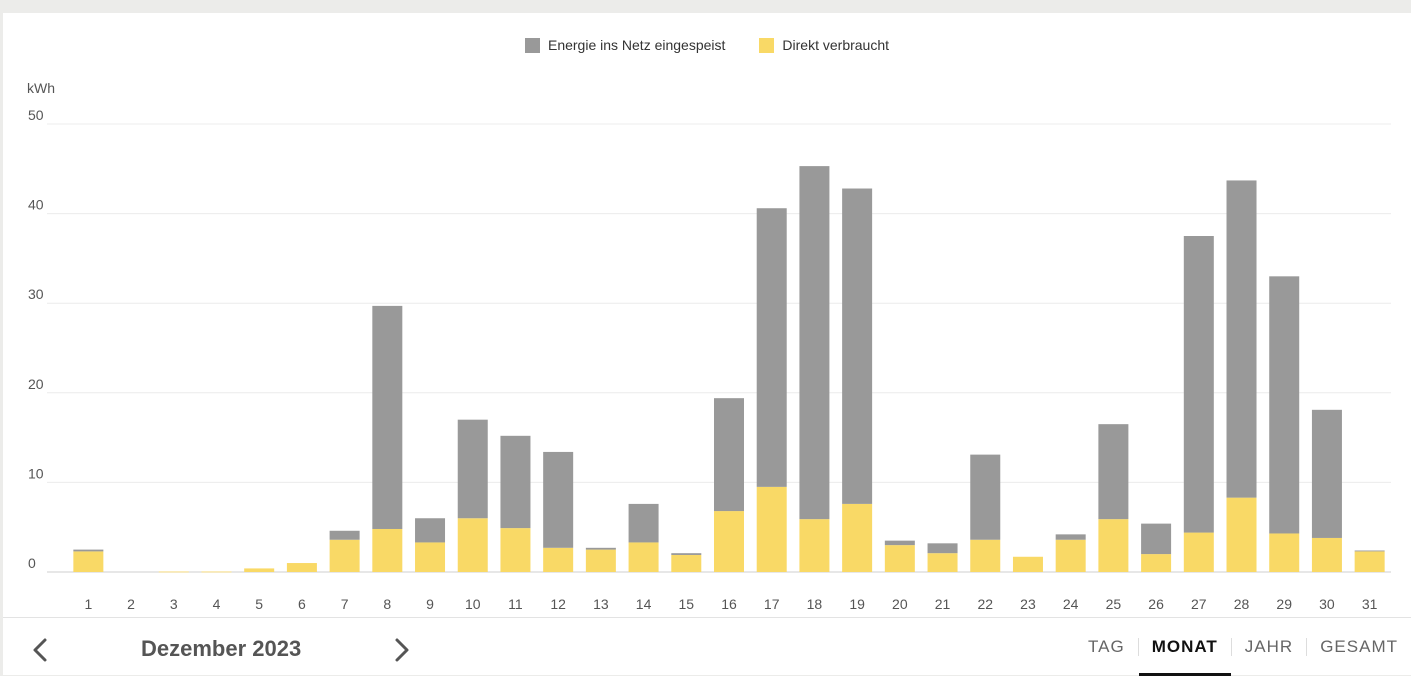 The image size is (1411, 676). I want to click on y-axis: 0 10 20 30 40 50 kWh, so click(41, 325).